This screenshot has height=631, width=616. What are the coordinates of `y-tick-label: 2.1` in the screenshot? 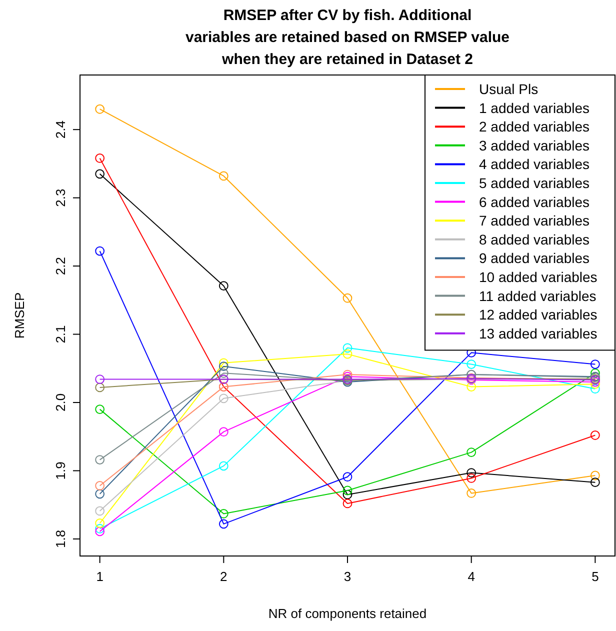 It's located at (60, 334).